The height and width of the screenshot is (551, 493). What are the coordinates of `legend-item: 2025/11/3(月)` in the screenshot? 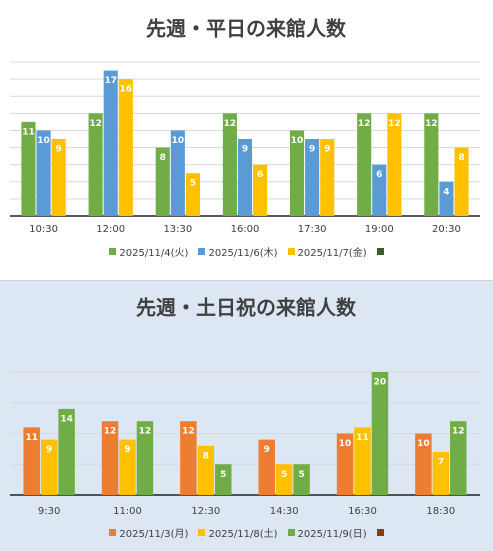 It's located at (148, 532).